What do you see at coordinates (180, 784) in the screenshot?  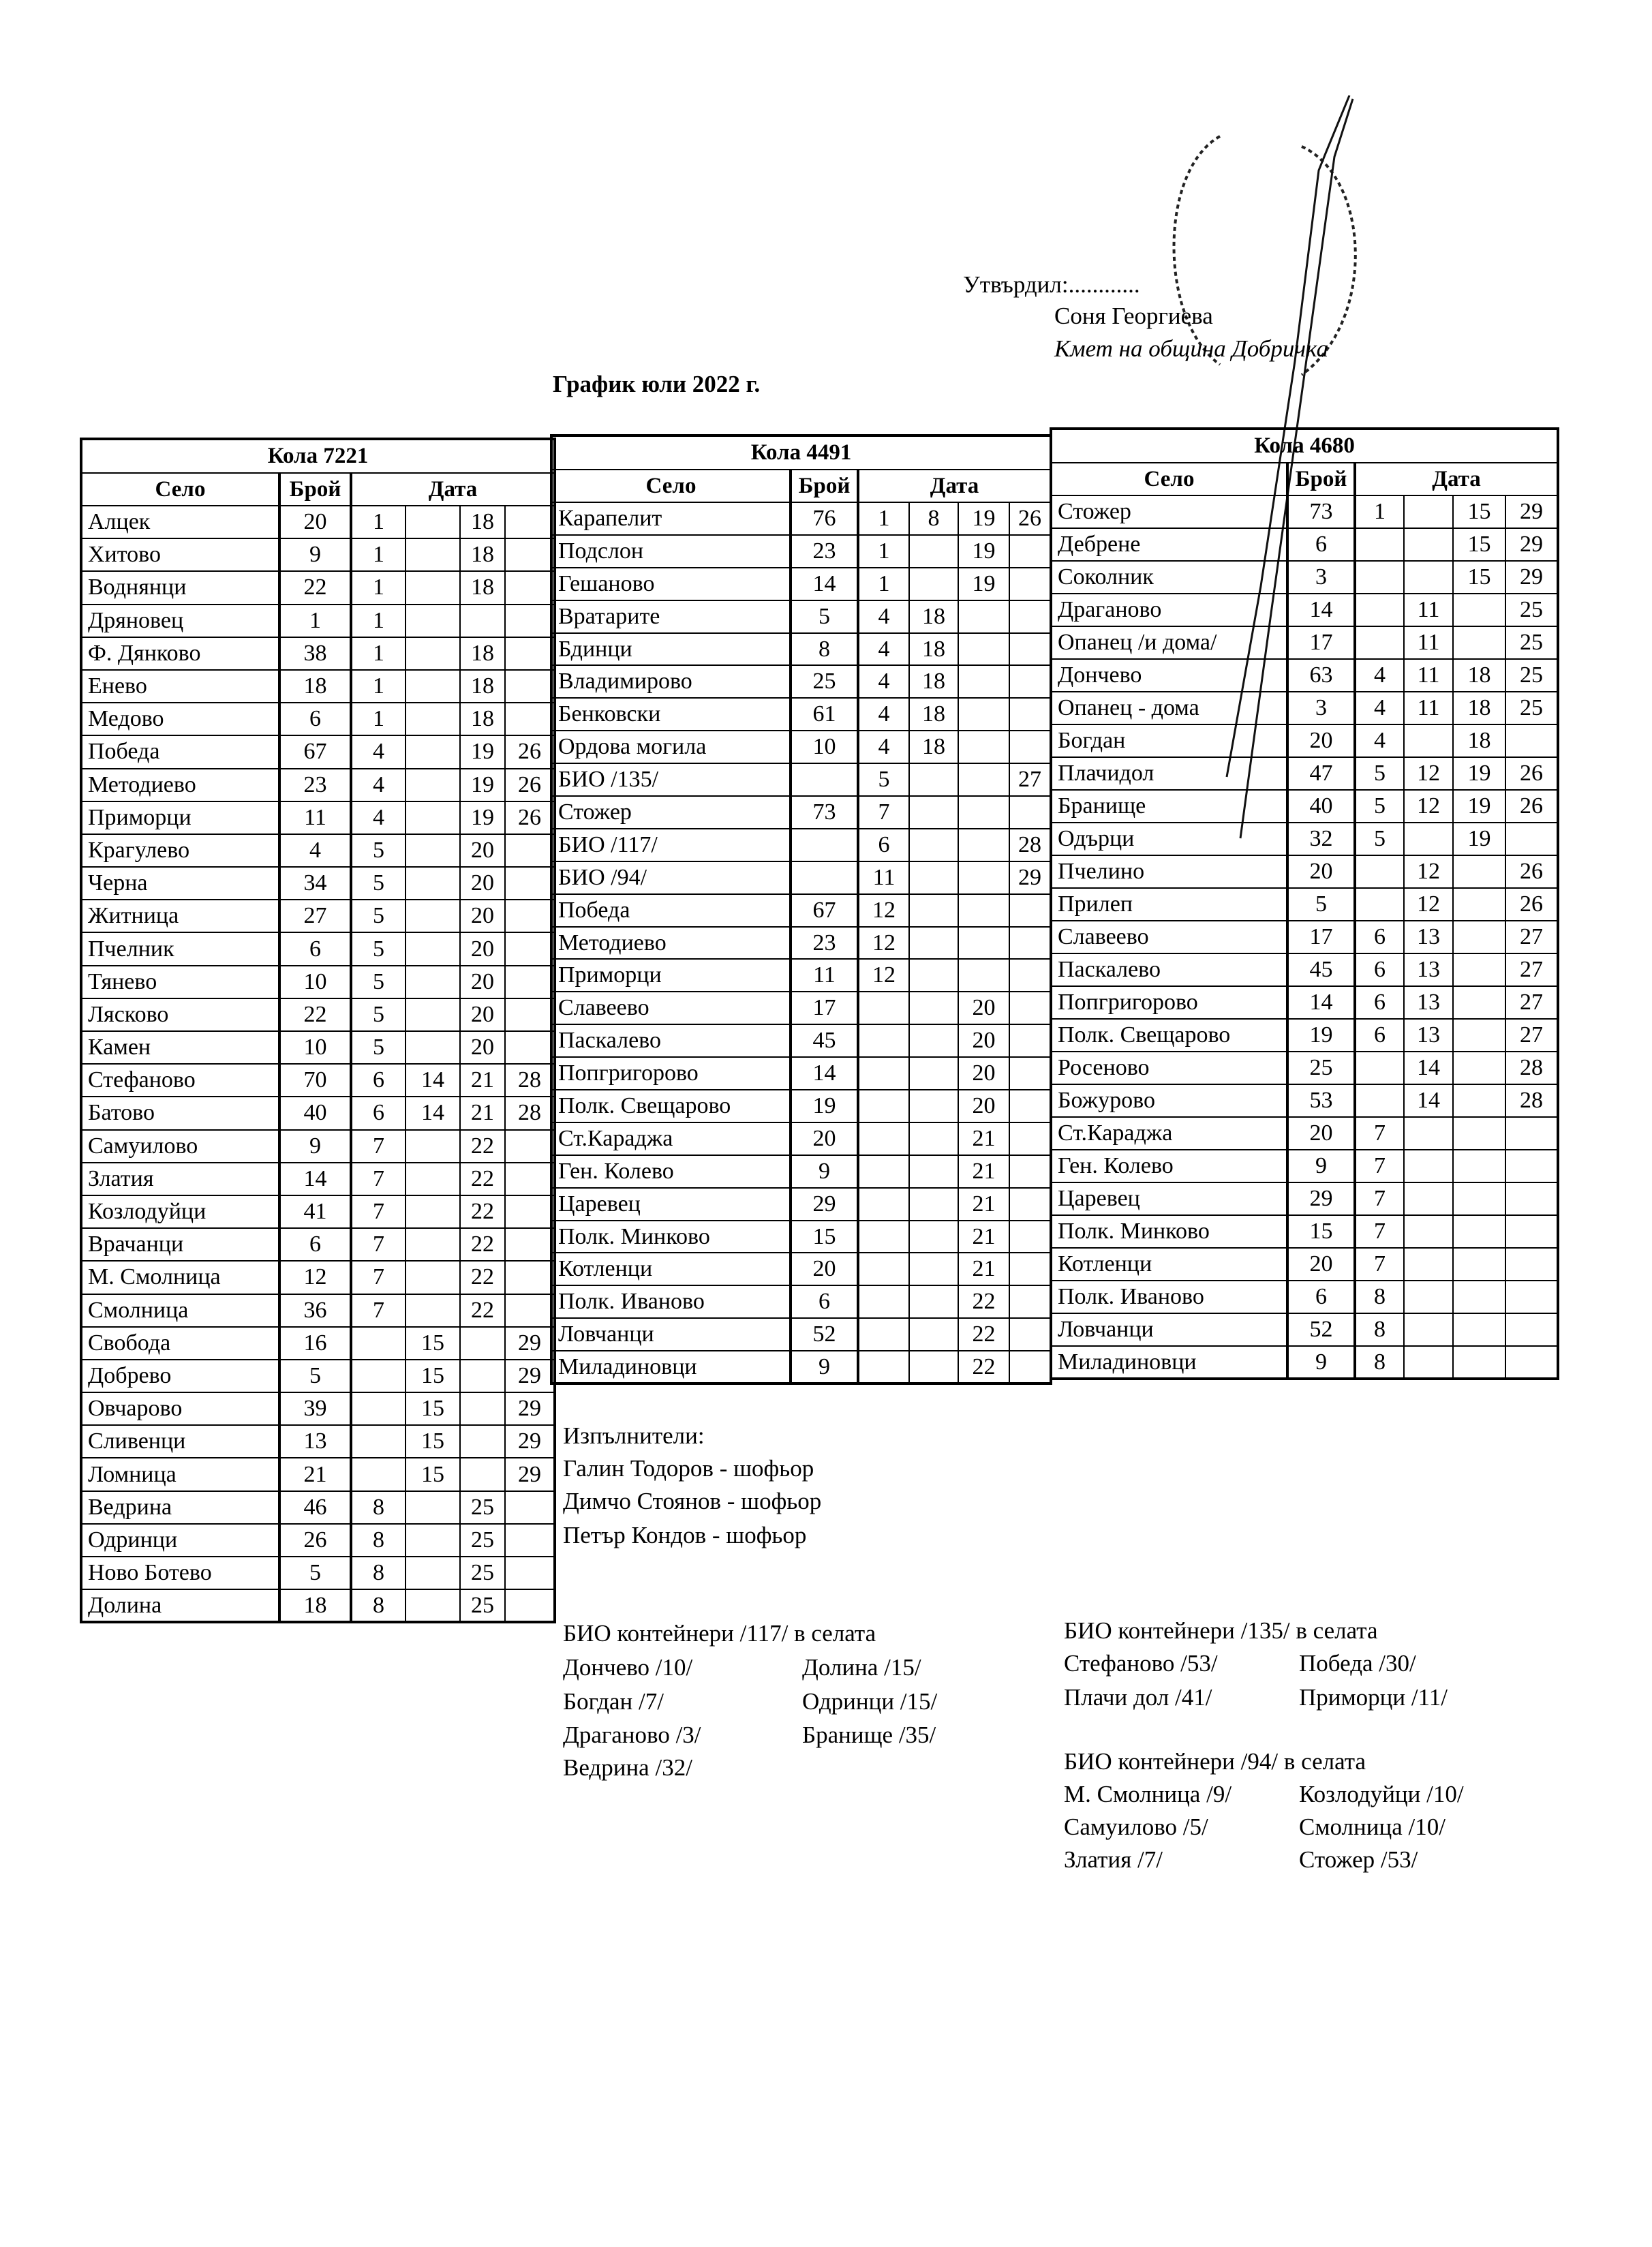 I see `village-cell: Методиево` at bounding box center [180, 784].